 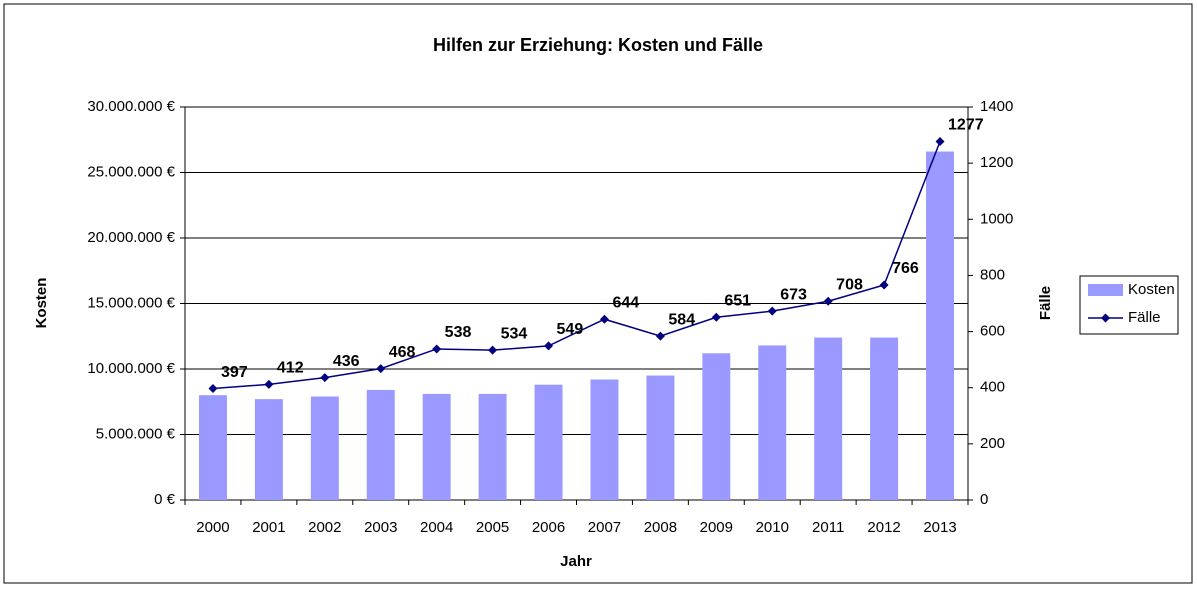 I want to click on y2-tick-label: 1000, so click(x=996, y=218).